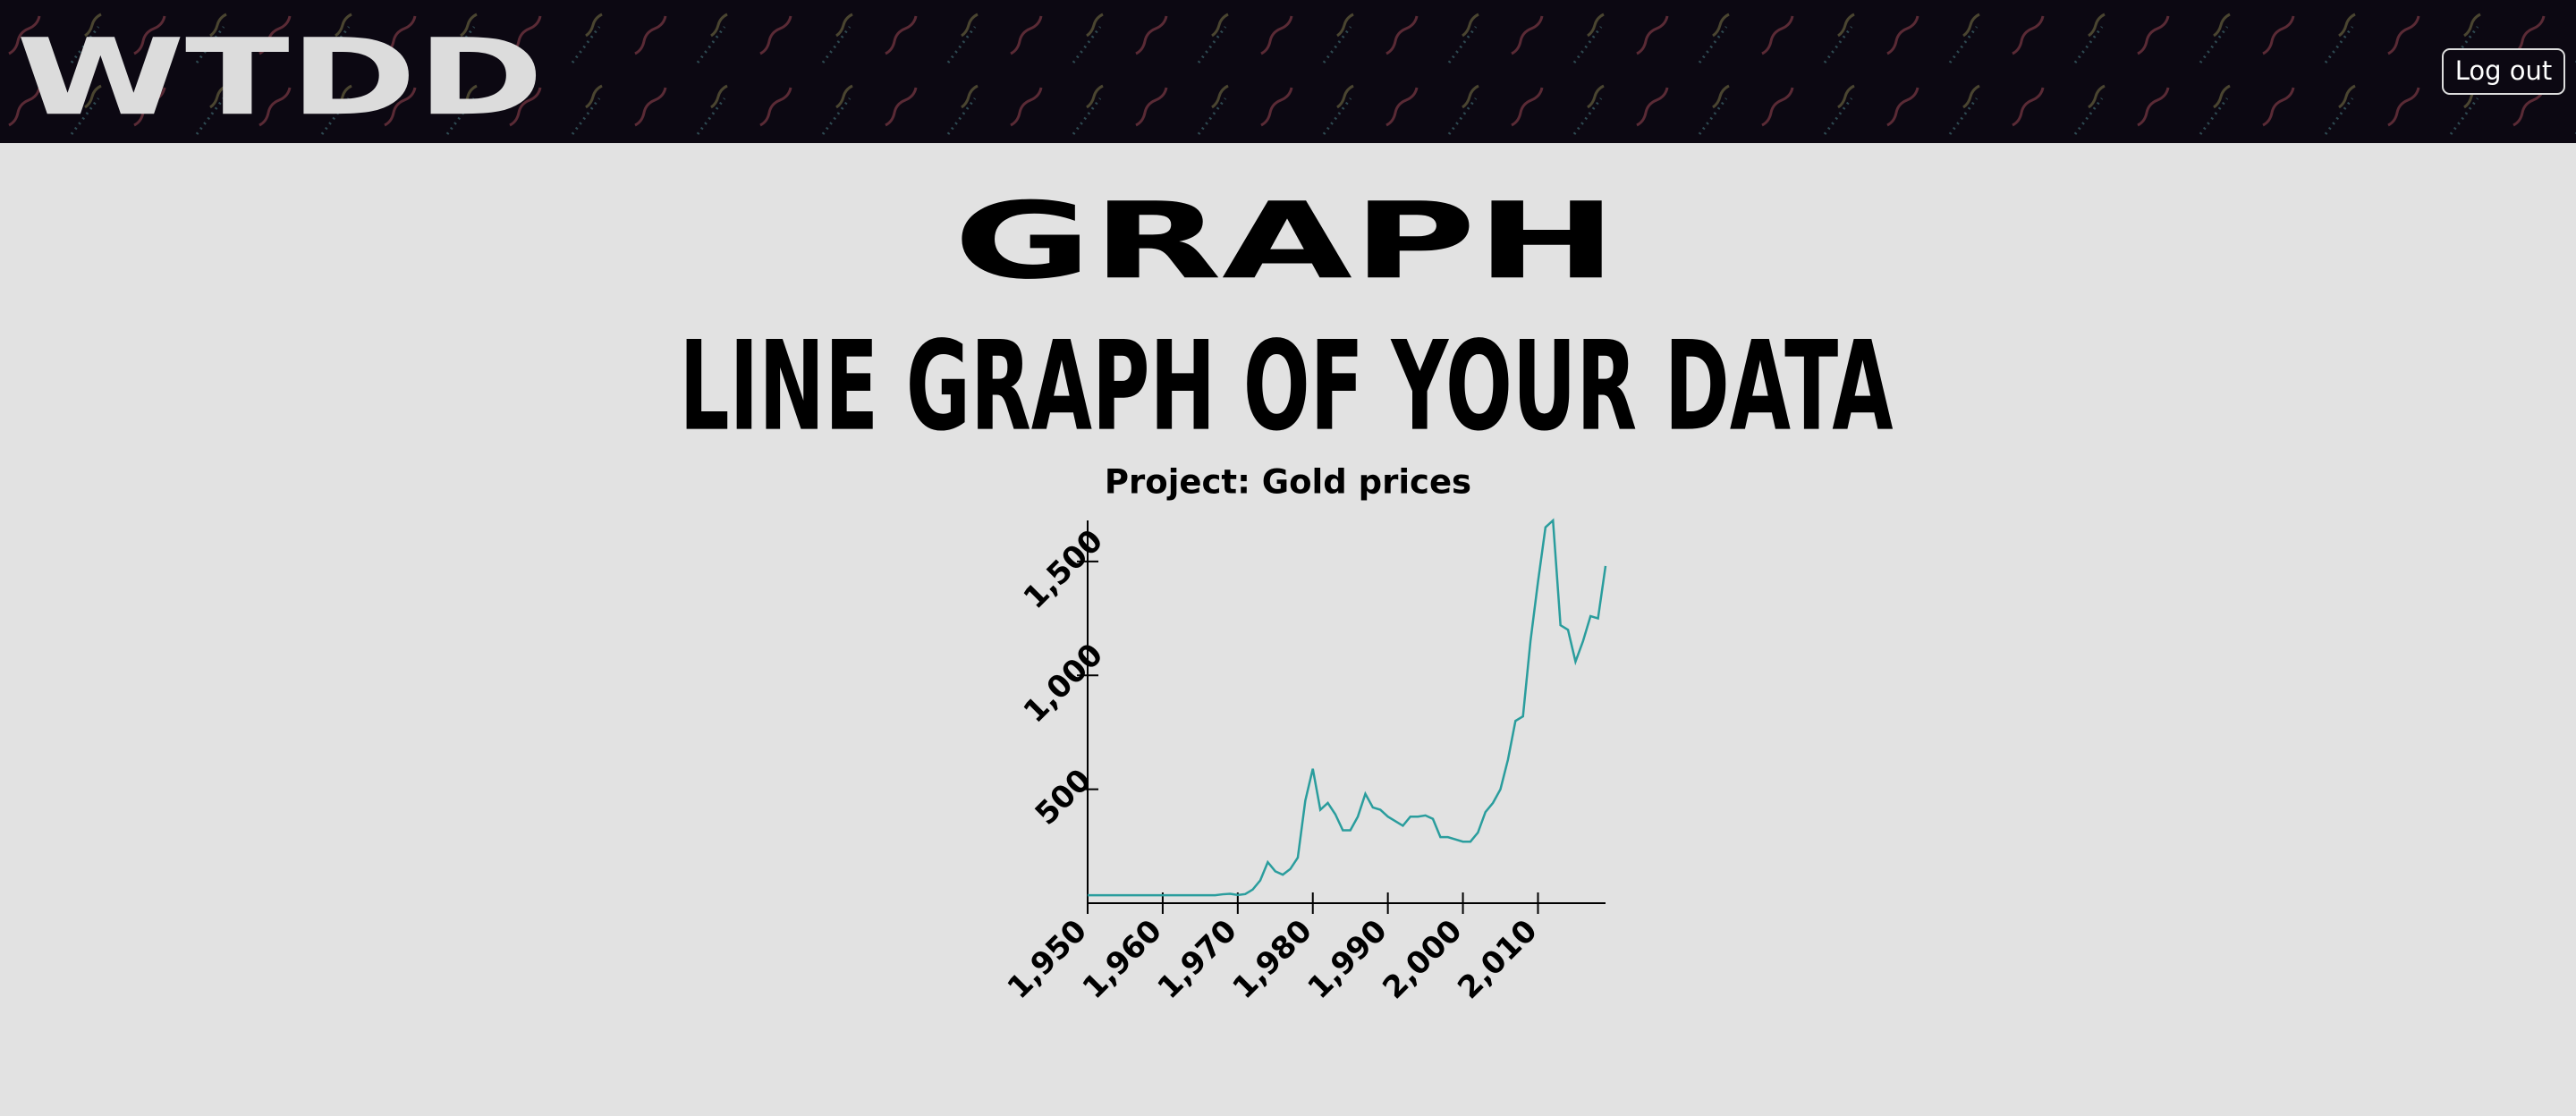  What do you see at coordinates (280, 77) in the screenshot?
I see `logo: WTDD` at bounding box center [280, 77].